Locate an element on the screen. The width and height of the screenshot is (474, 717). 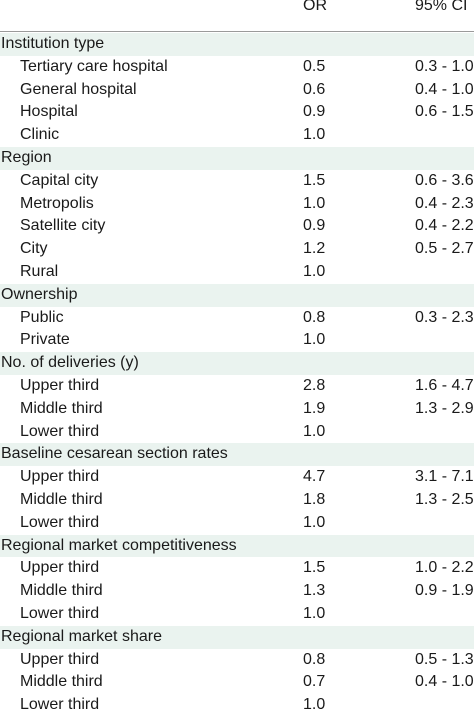
section-title: Regional market competitiveness is located at coordinates (119, 545).